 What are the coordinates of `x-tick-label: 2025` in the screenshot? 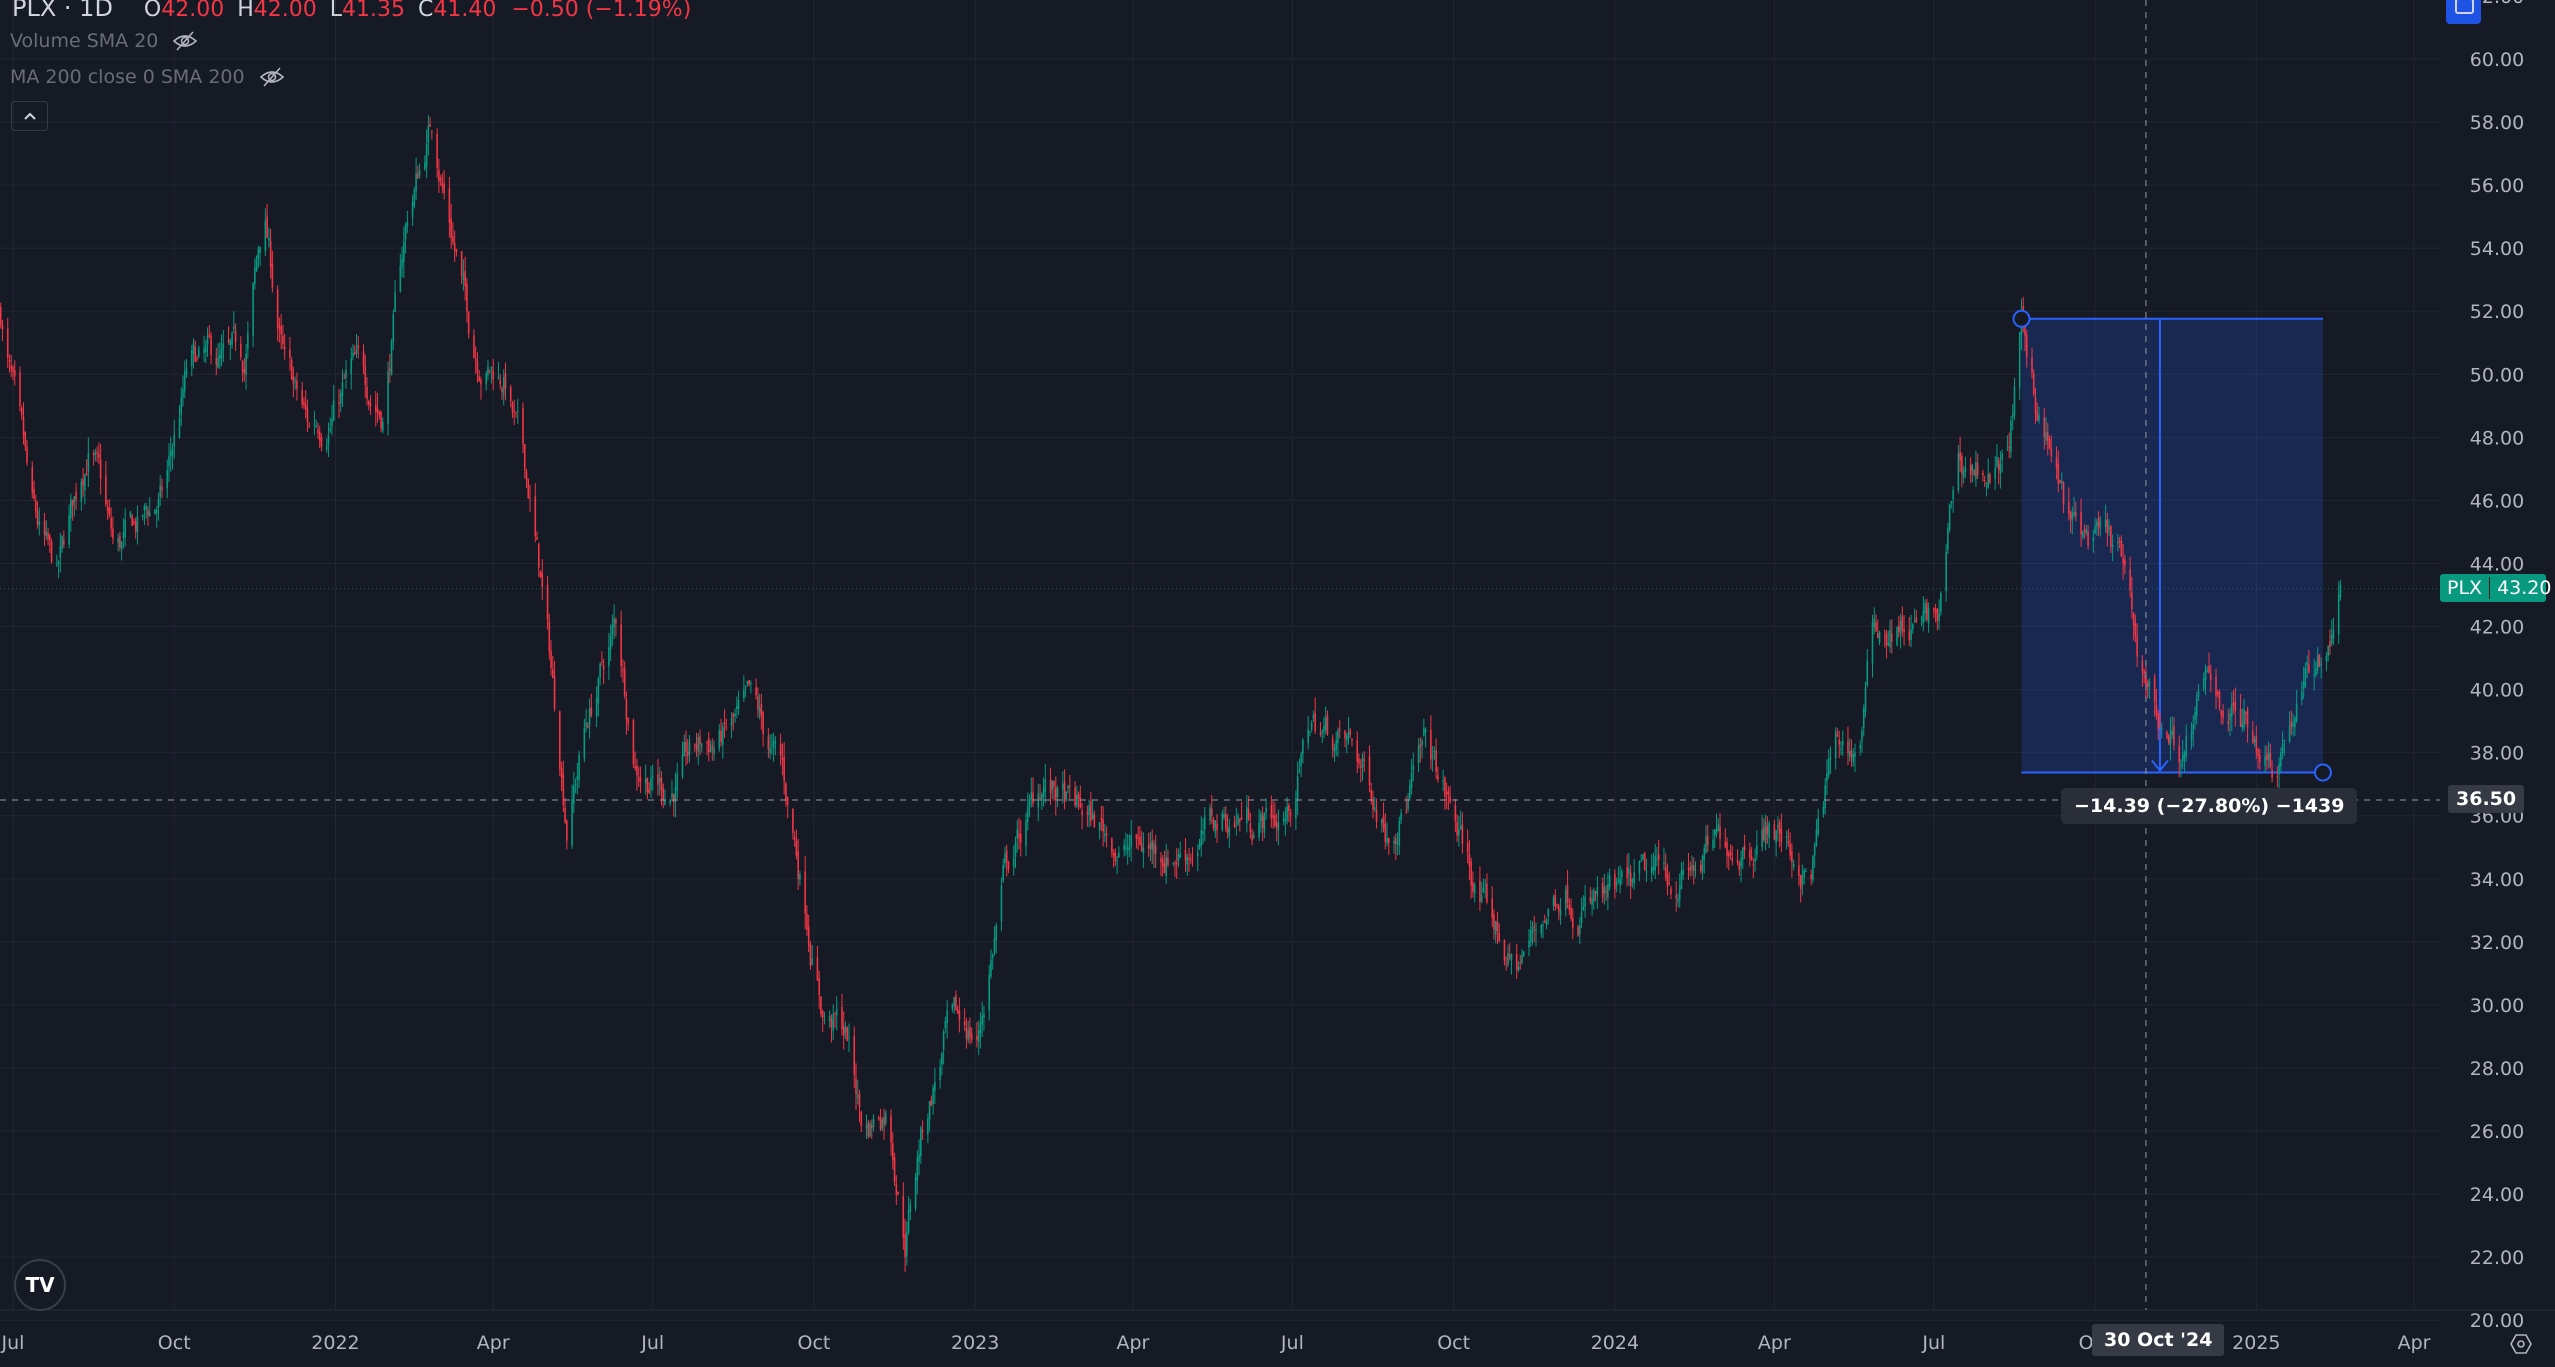 It's located at (2256, 1343).